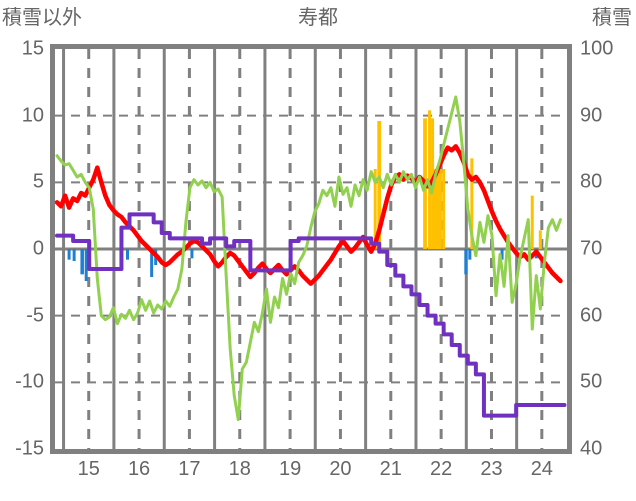 The width and height of the screenshot is (636, 501). What do you see at coordinates (390, 469) in the screenshot?
I see `x-tick: 21` at bounding box center [390, 469].